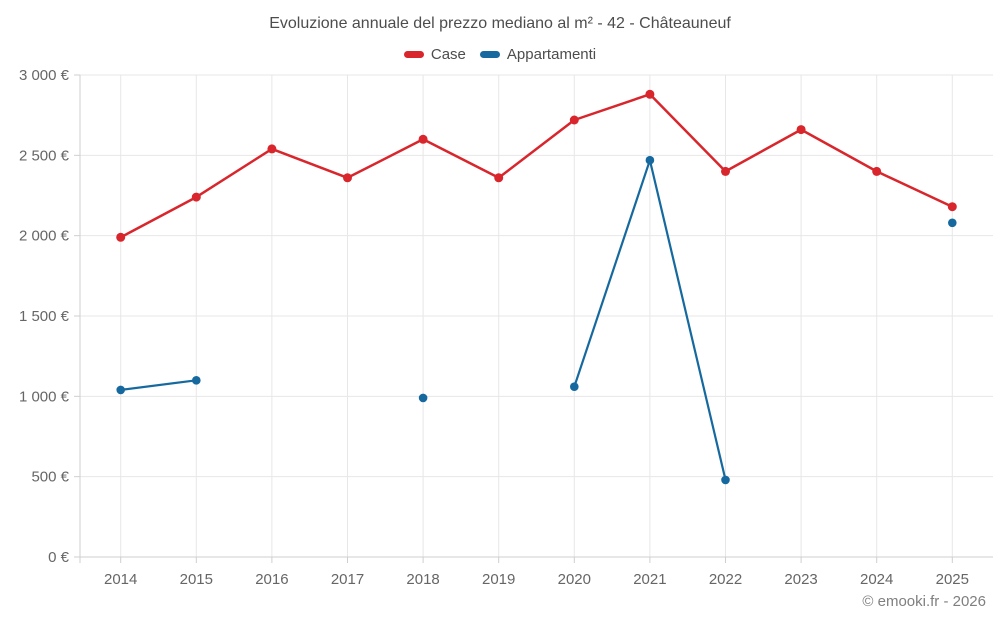  I want to click on legend: Case Appartamenti, so click(500, 54).